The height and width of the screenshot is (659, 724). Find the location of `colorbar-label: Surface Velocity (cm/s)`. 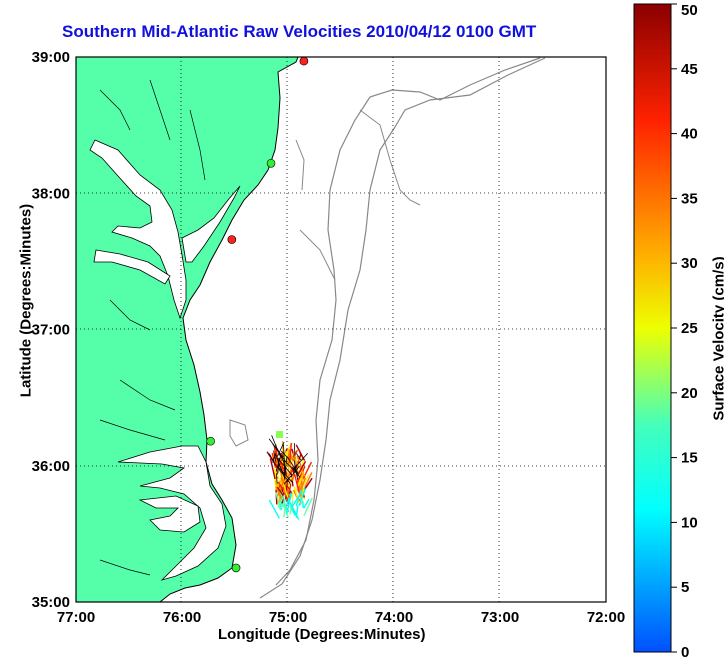

colorbar-label: Surface Velocity (cm/s) is located at coordinates (717, 338).